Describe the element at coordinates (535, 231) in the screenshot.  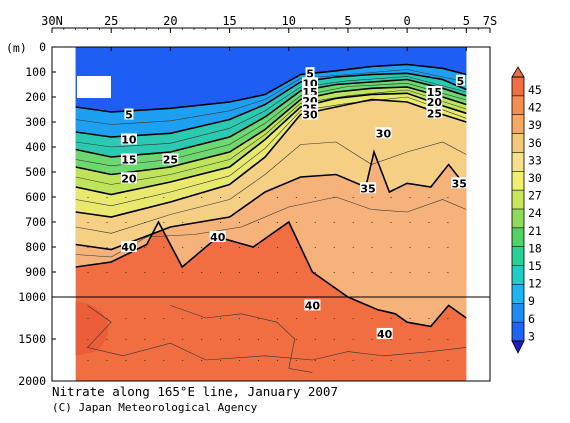
I see `colorbar-tick-label: 21` at that location.